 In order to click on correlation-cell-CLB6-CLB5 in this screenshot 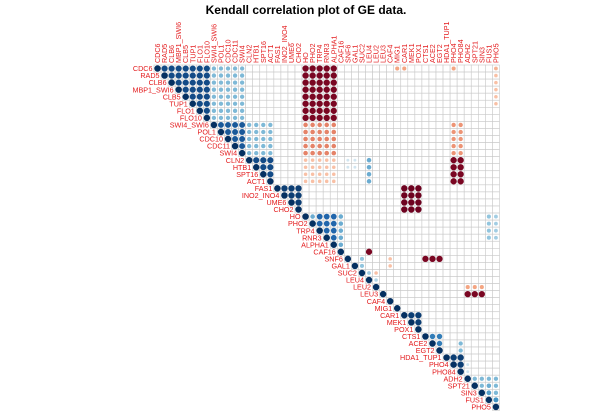, I will do `click(185, 82)`.